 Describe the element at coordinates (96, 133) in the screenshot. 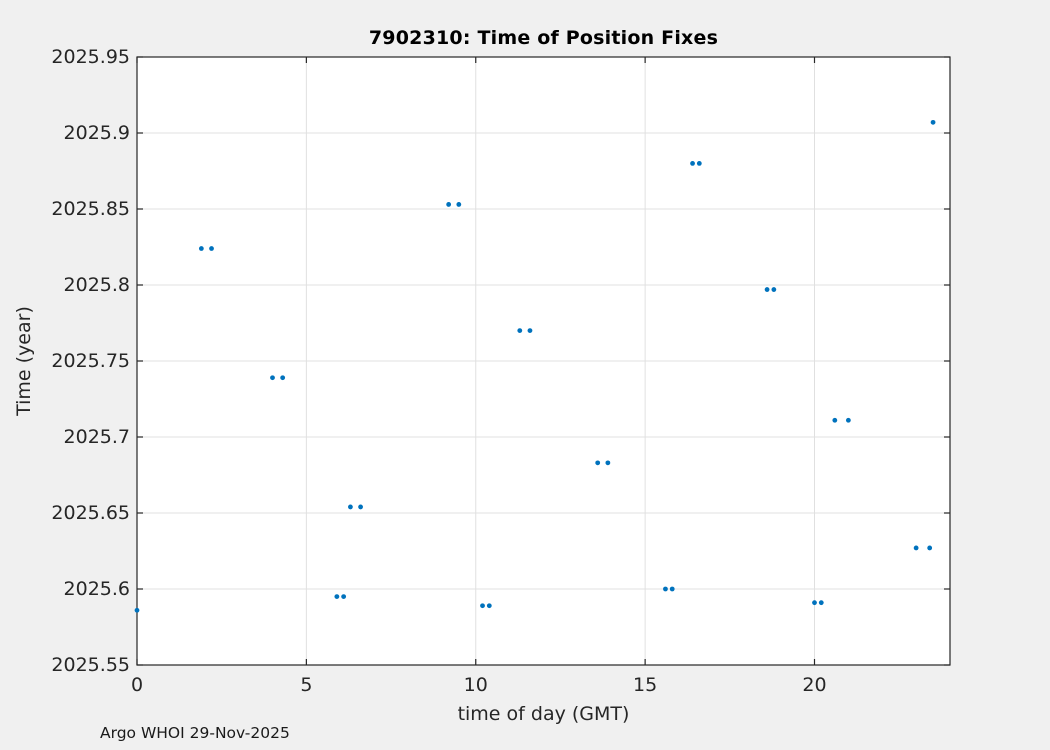

I see `y-tick-label: 2025.9` at that location.